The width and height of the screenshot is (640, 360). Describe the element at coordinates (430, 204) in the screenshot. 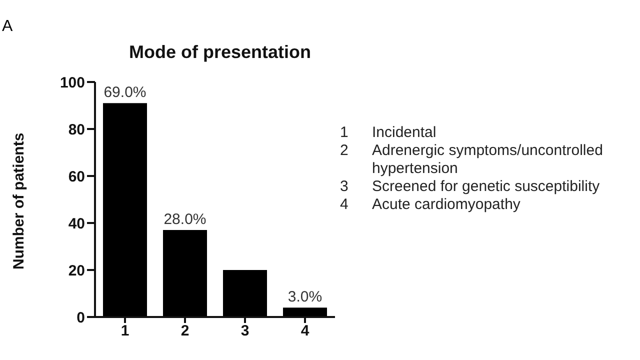

I see `text: 4 Acute cardiomyopathy` at that location.